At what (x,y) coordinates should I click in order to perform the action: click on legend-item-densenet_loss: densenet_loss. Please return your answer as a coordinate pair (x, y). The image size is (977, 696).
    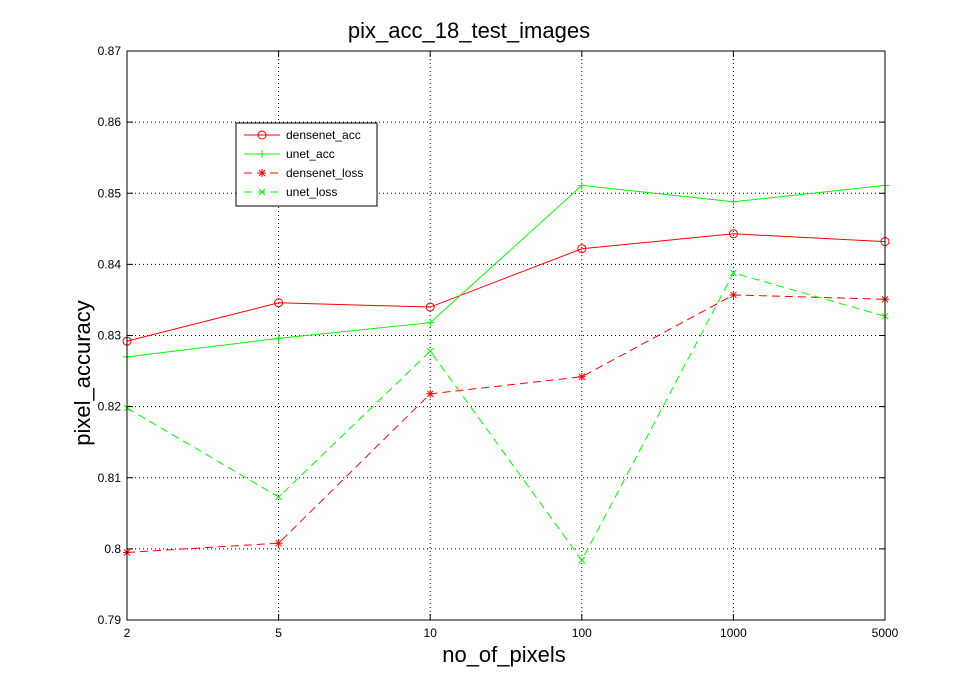
    Looking at the image, I should click on (303, 173).